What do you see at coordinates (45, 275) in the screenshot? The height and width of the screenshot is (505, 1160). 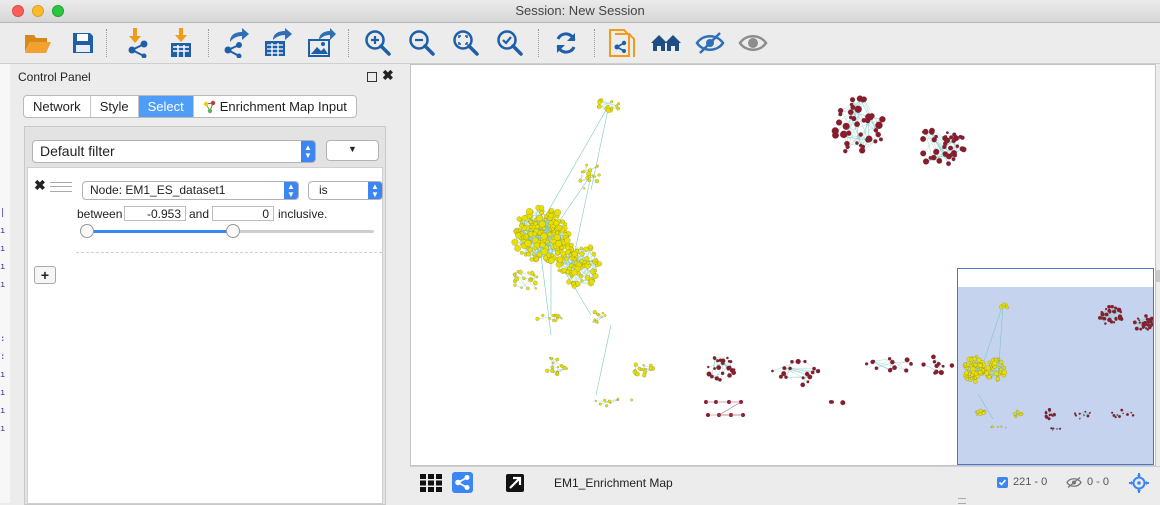 I see `add-condition-button: +` at bounding box center [45, 275].